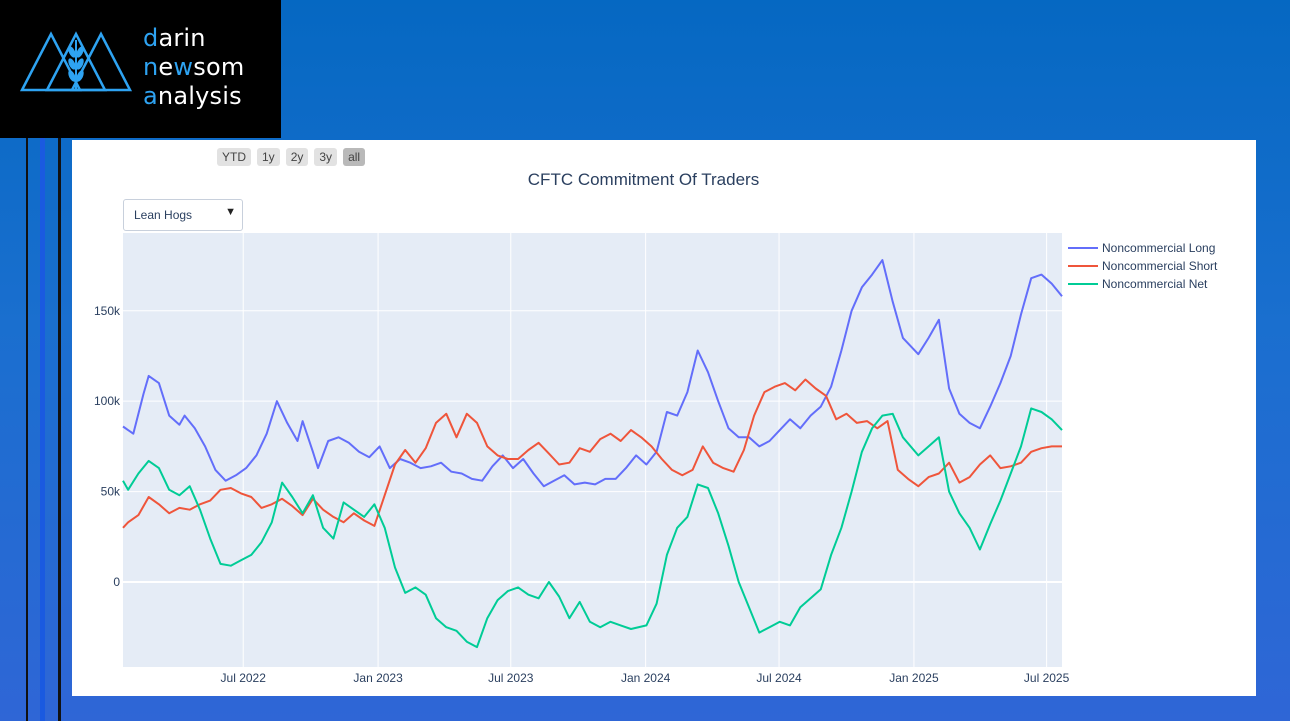 The width and height of the screenshot is (1290, 721). Describe the element at coordinates (326, 157) in the screenshot. I see `range-button-3y: 3y` at that location.